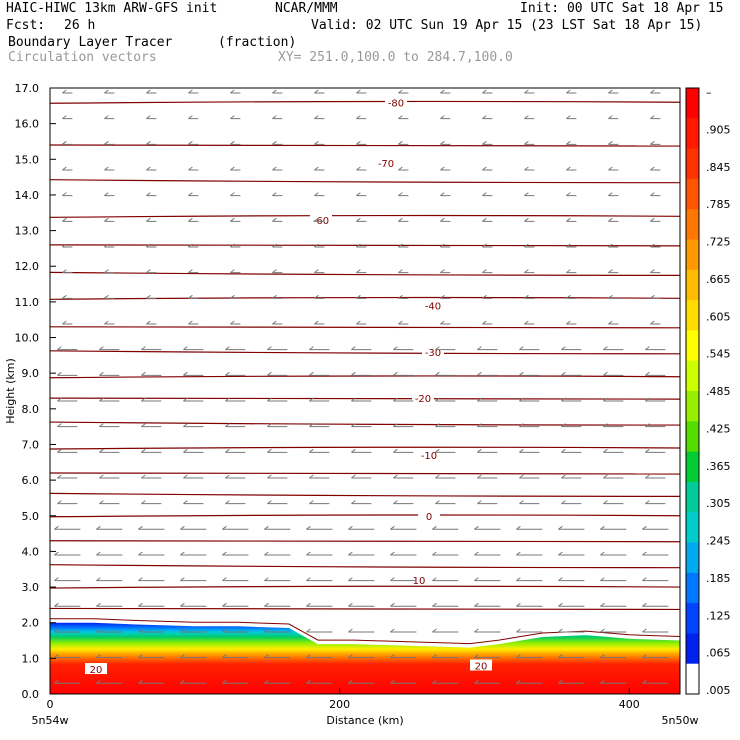 The image size is (740, 740). I want to click on colorbar-label: –, so click(709, 92).